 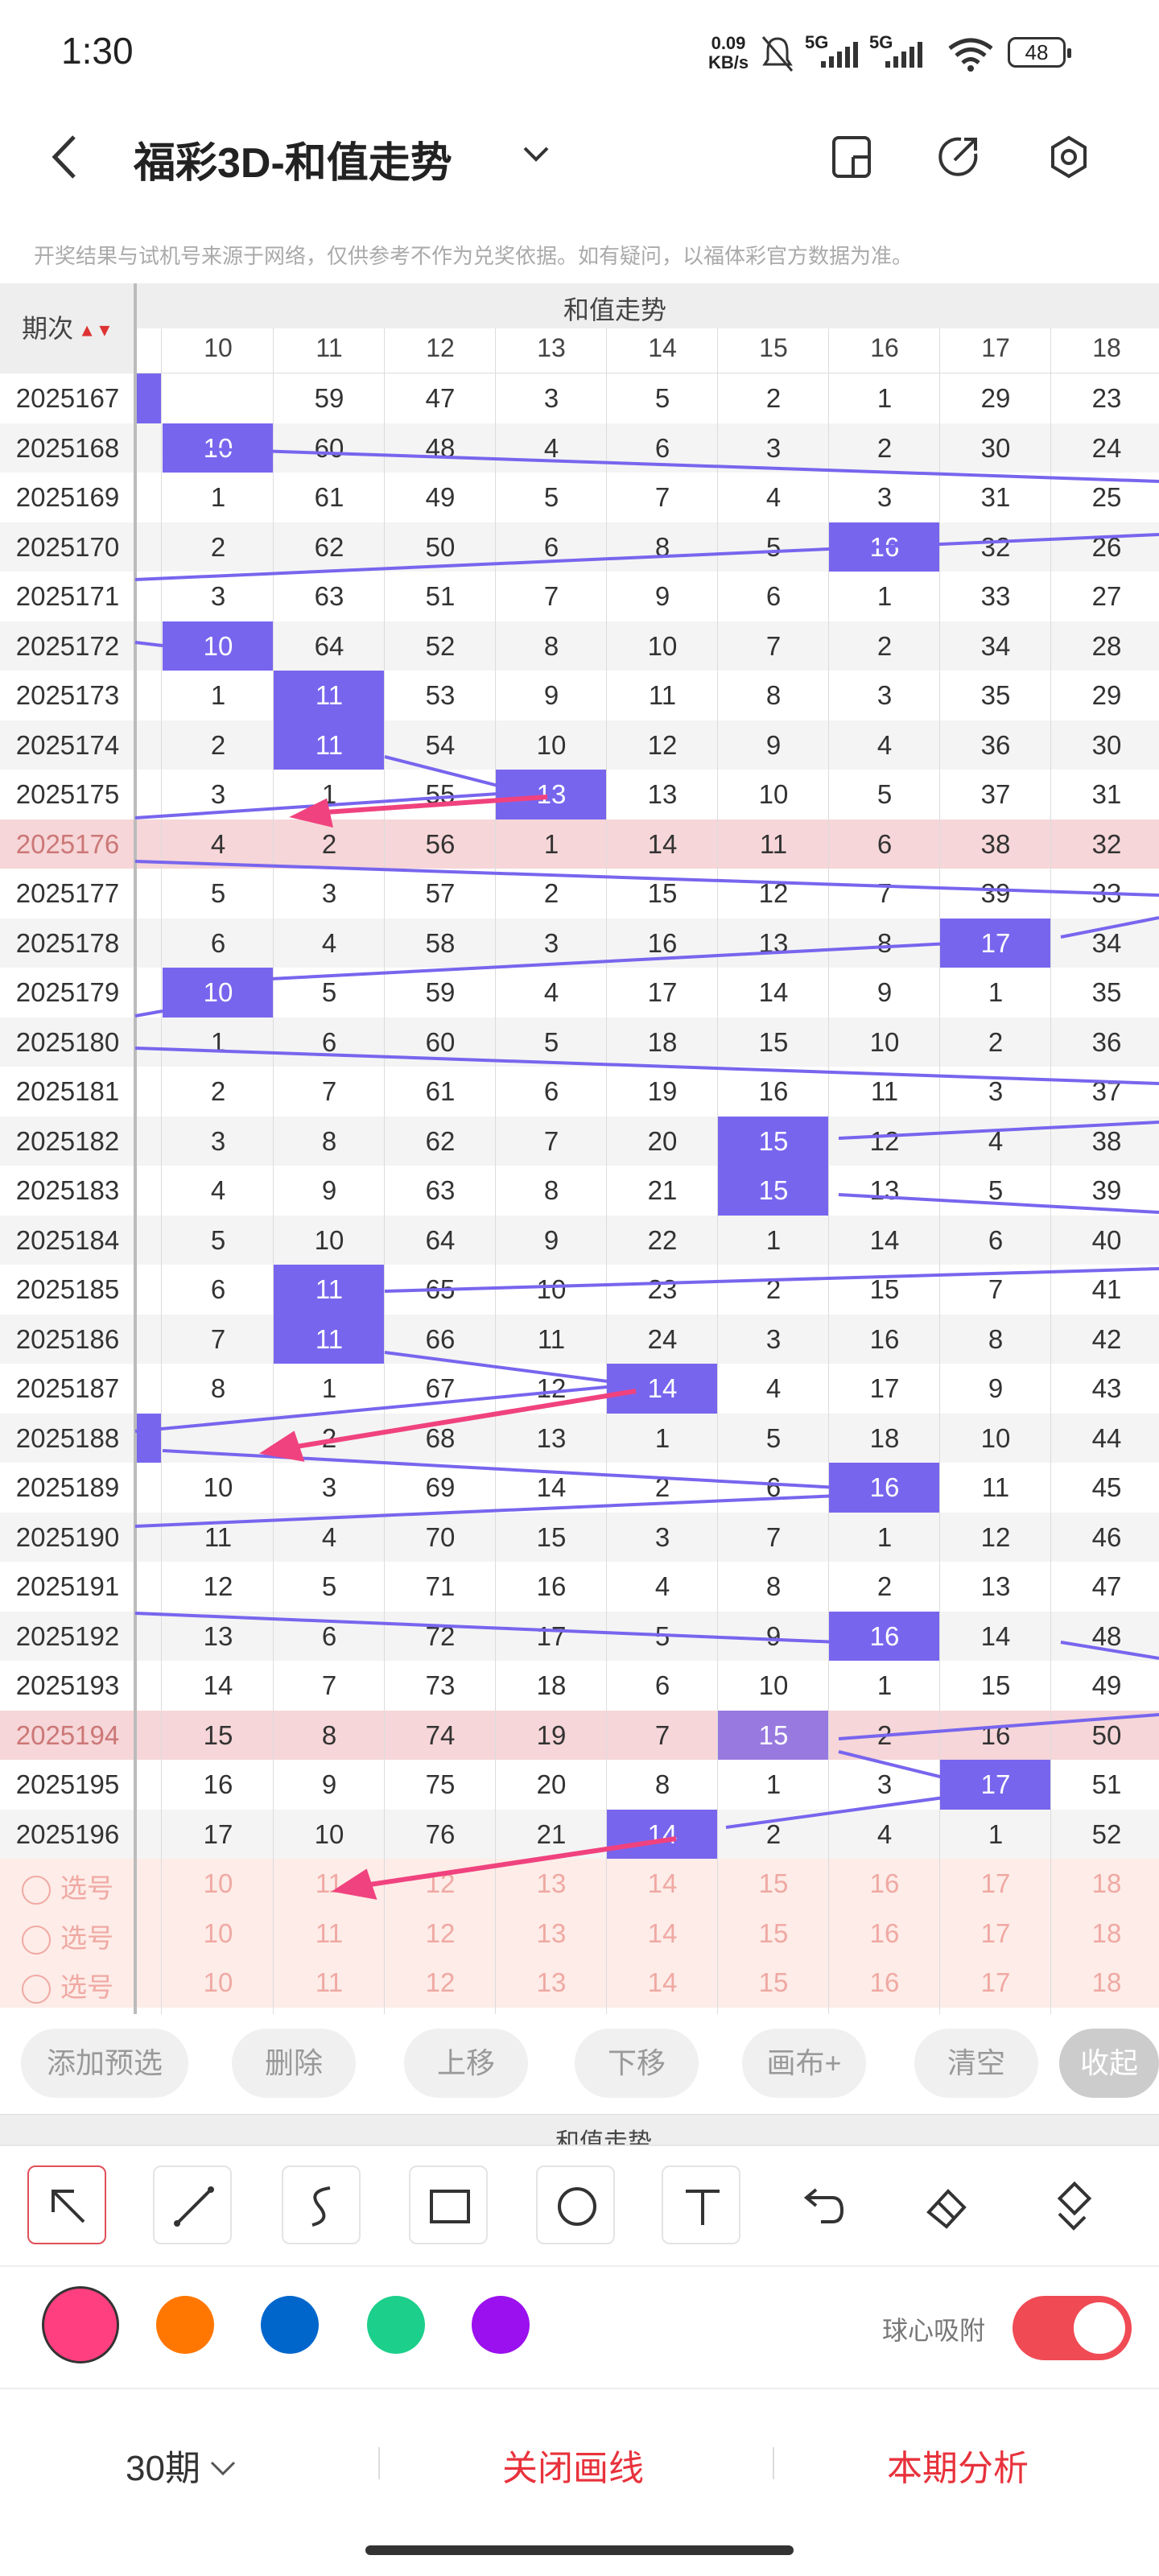 What do you see at coordinates (957, 157) in the screenshot?
I see `share-icon` at bounding box center [957, 157].